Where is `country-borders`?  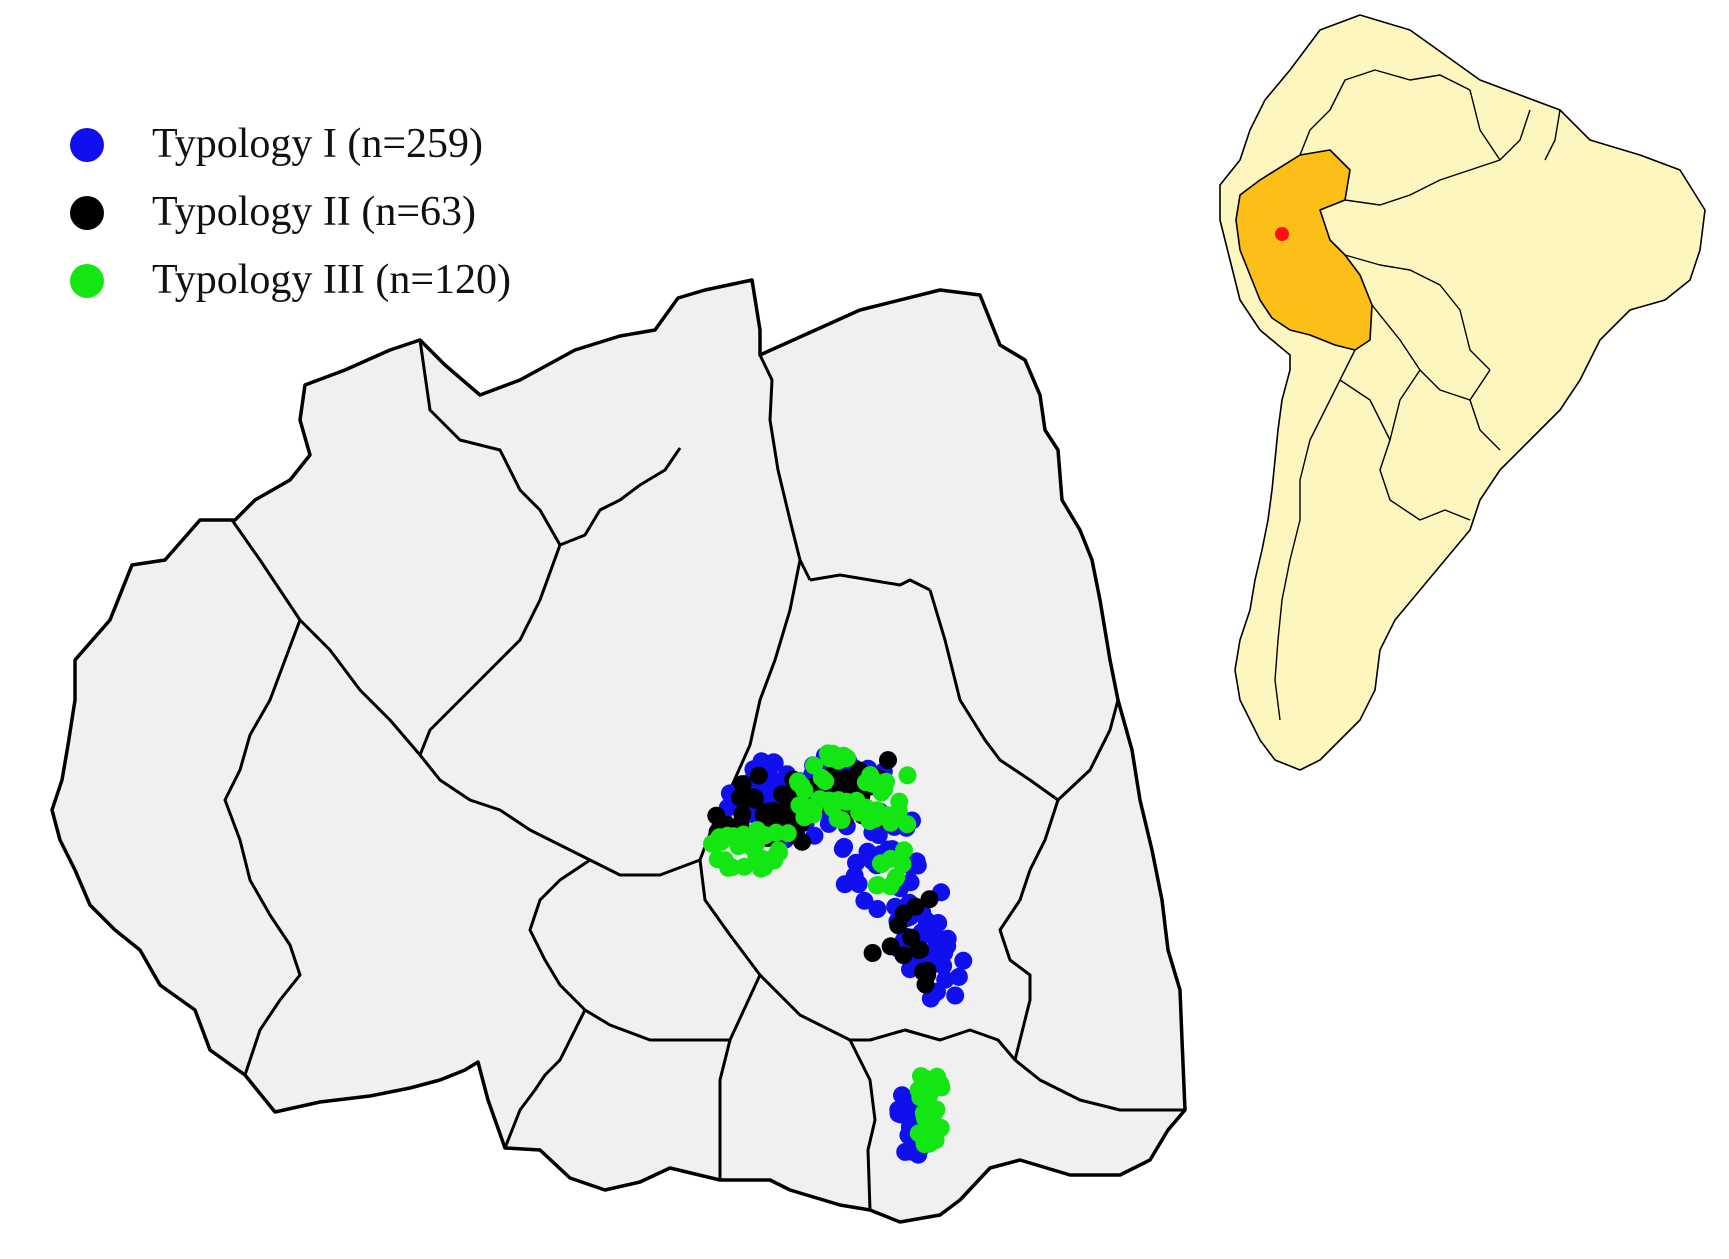
country-borders is located at coordinates (1417, 395).